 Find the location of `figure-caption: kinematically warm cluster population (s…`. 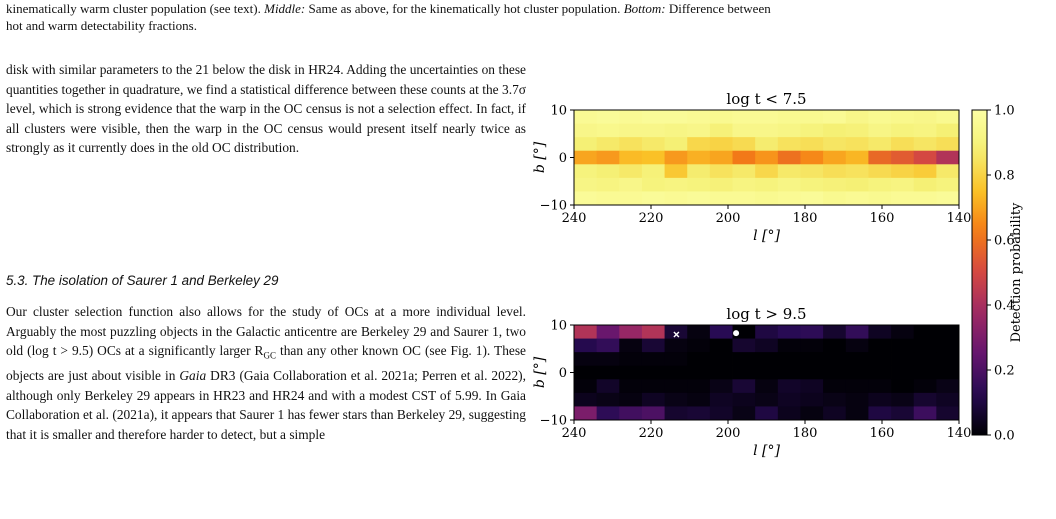

figure-caption: kinematically warm cluster population (s… is located at coordinates (528, 17).